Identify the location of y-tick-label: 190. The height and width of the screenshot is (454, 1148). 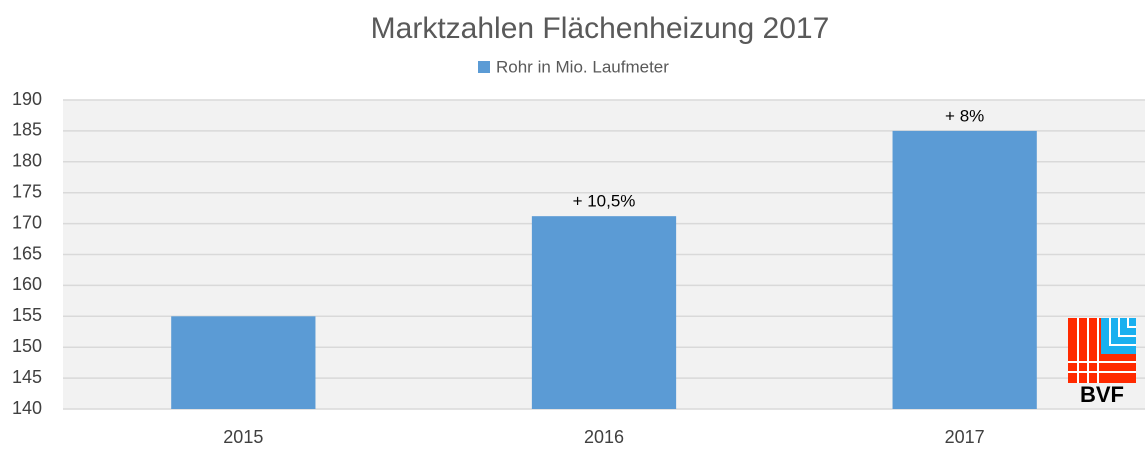
(27, 99).